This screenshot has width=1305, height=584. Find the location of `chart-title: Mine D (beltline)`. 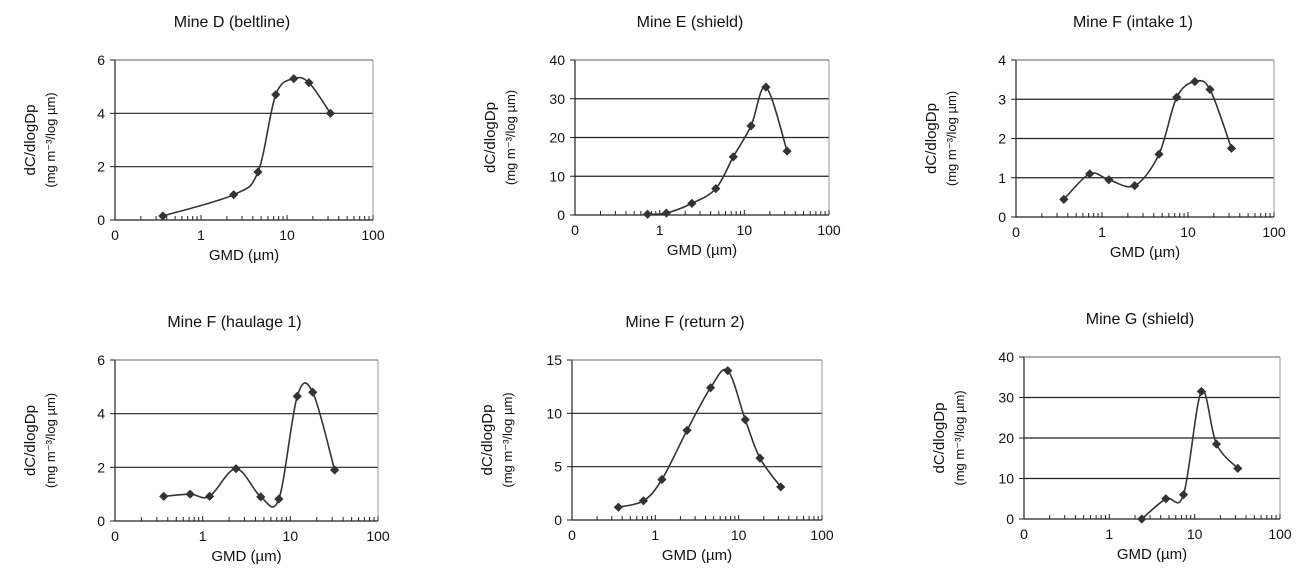

chart-title: Mine D (beltline) is located at coordinates (232, 22).